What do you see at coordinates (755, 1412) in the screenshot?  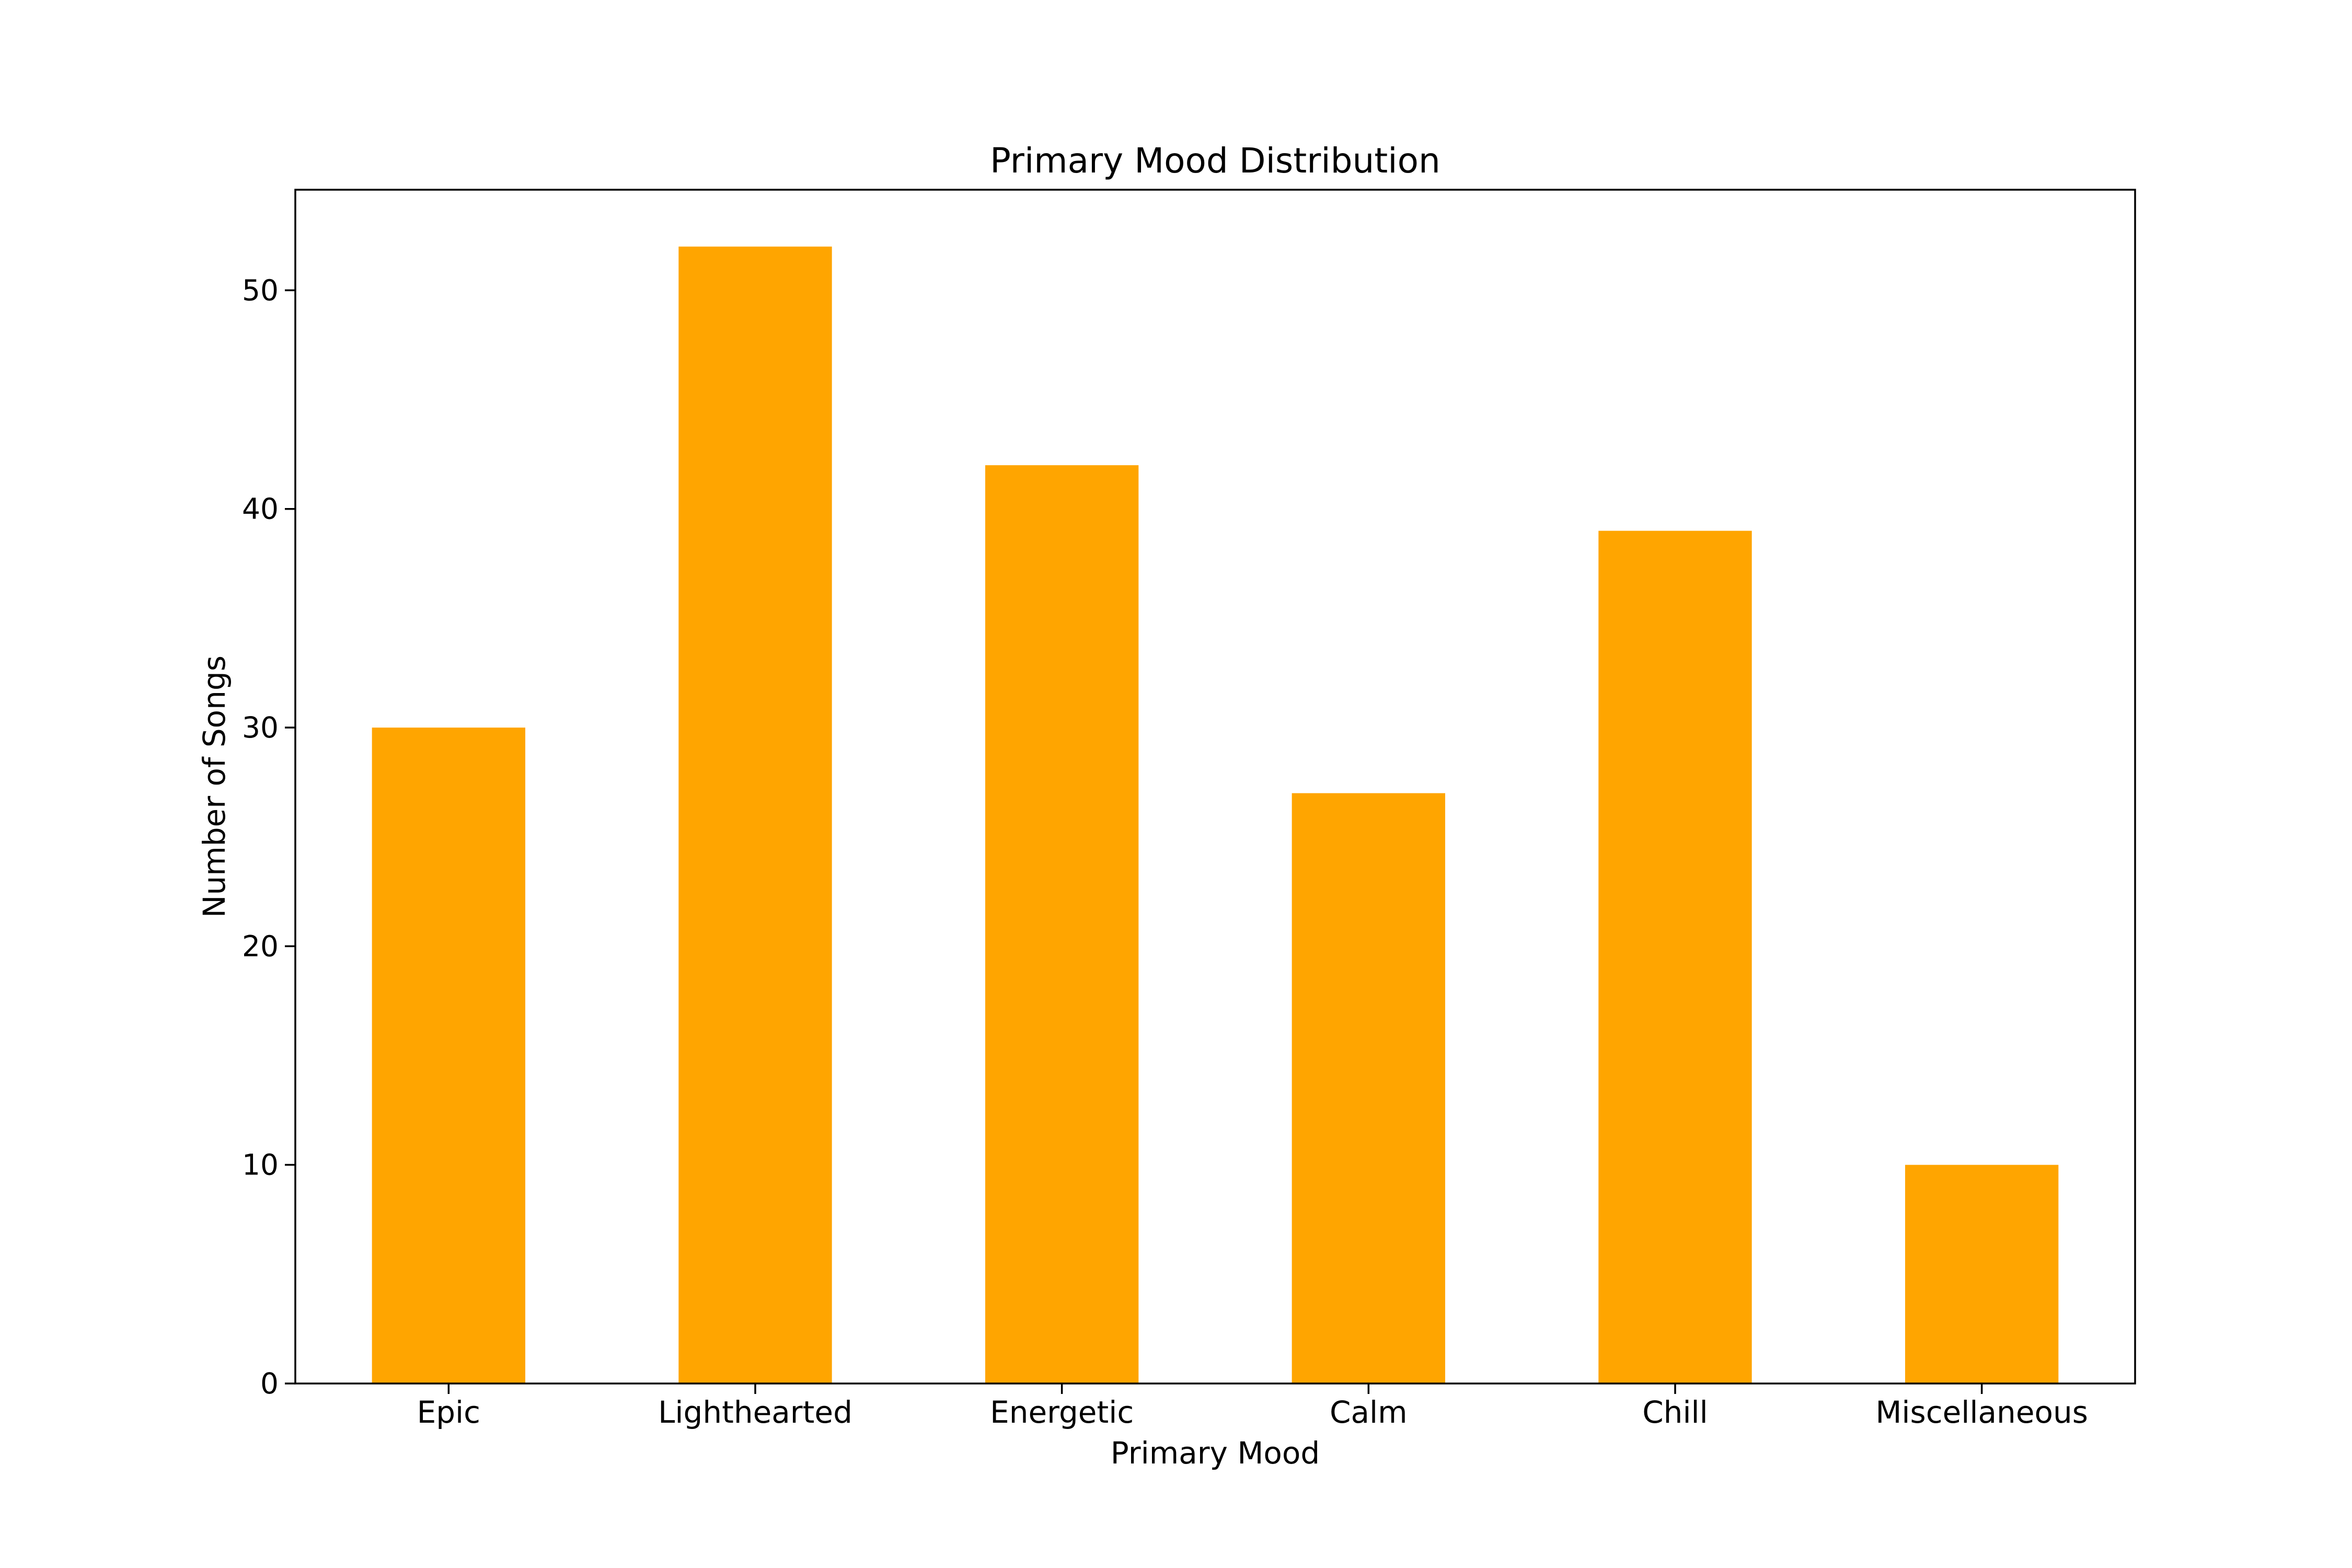 I see `x-tick-label: Lighthearted` at bounding box center [755, 1412].